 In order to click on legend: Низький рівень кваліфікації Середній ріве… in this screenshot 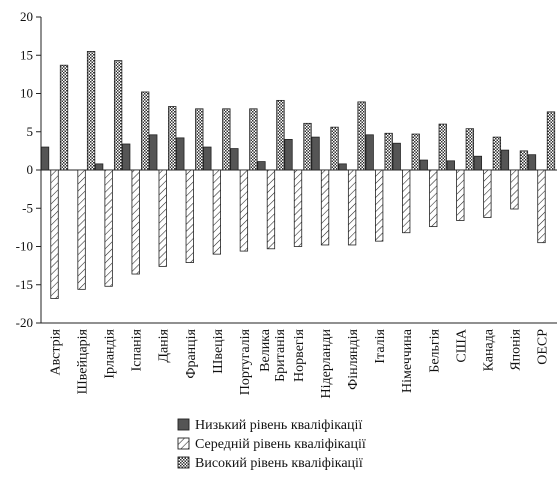, I will do `click(271, 444)`.